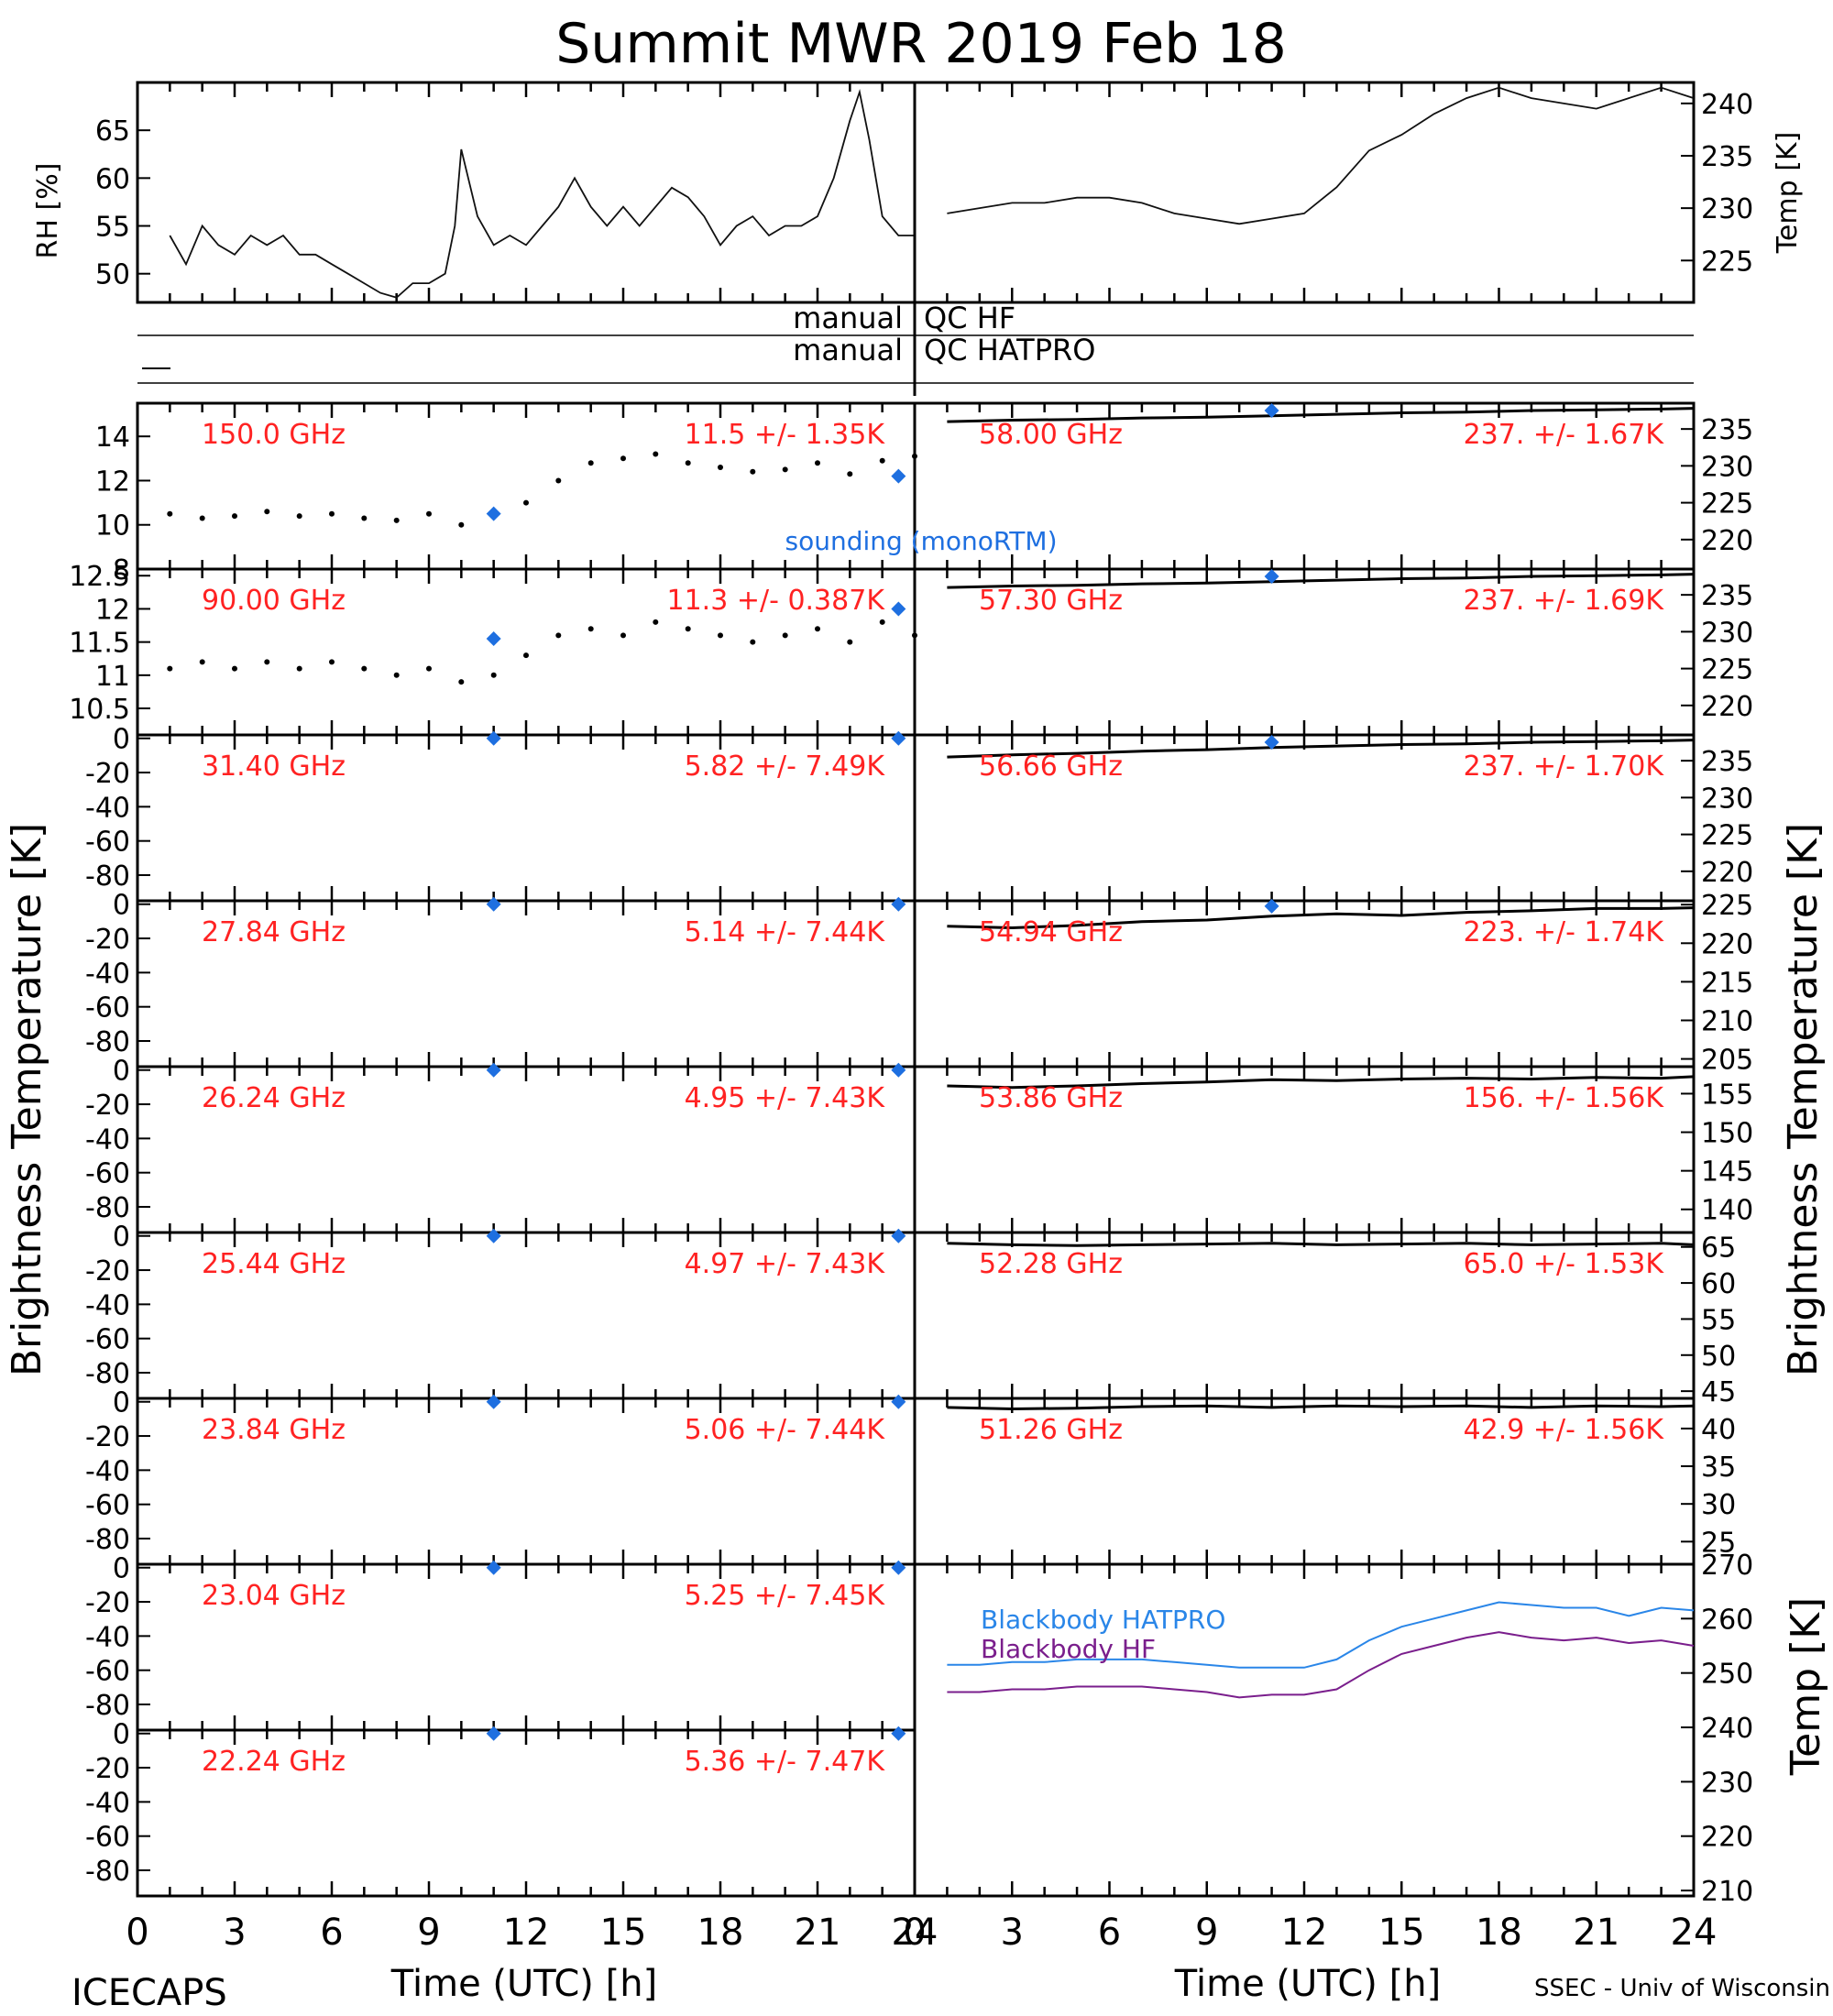 This screenshot has height=2016, width=1833. Describe the element at coordinates (121, 1072) in the screenshot. I see `ch-26-24-ytick-label-0: 0` at that location.